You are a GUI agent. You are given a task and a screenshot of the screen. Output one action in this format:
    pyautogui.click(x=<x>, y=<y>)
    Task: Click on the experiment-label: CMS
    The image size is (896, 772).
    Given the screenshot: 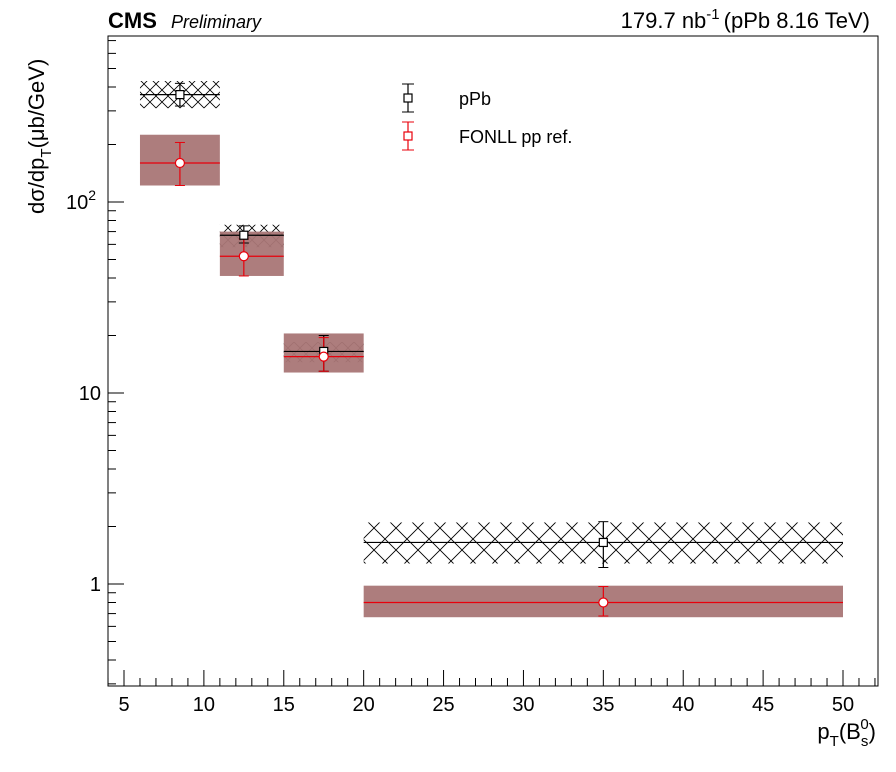 What is the action you would take?
    pyautogui.click(x=132, y=20)
    